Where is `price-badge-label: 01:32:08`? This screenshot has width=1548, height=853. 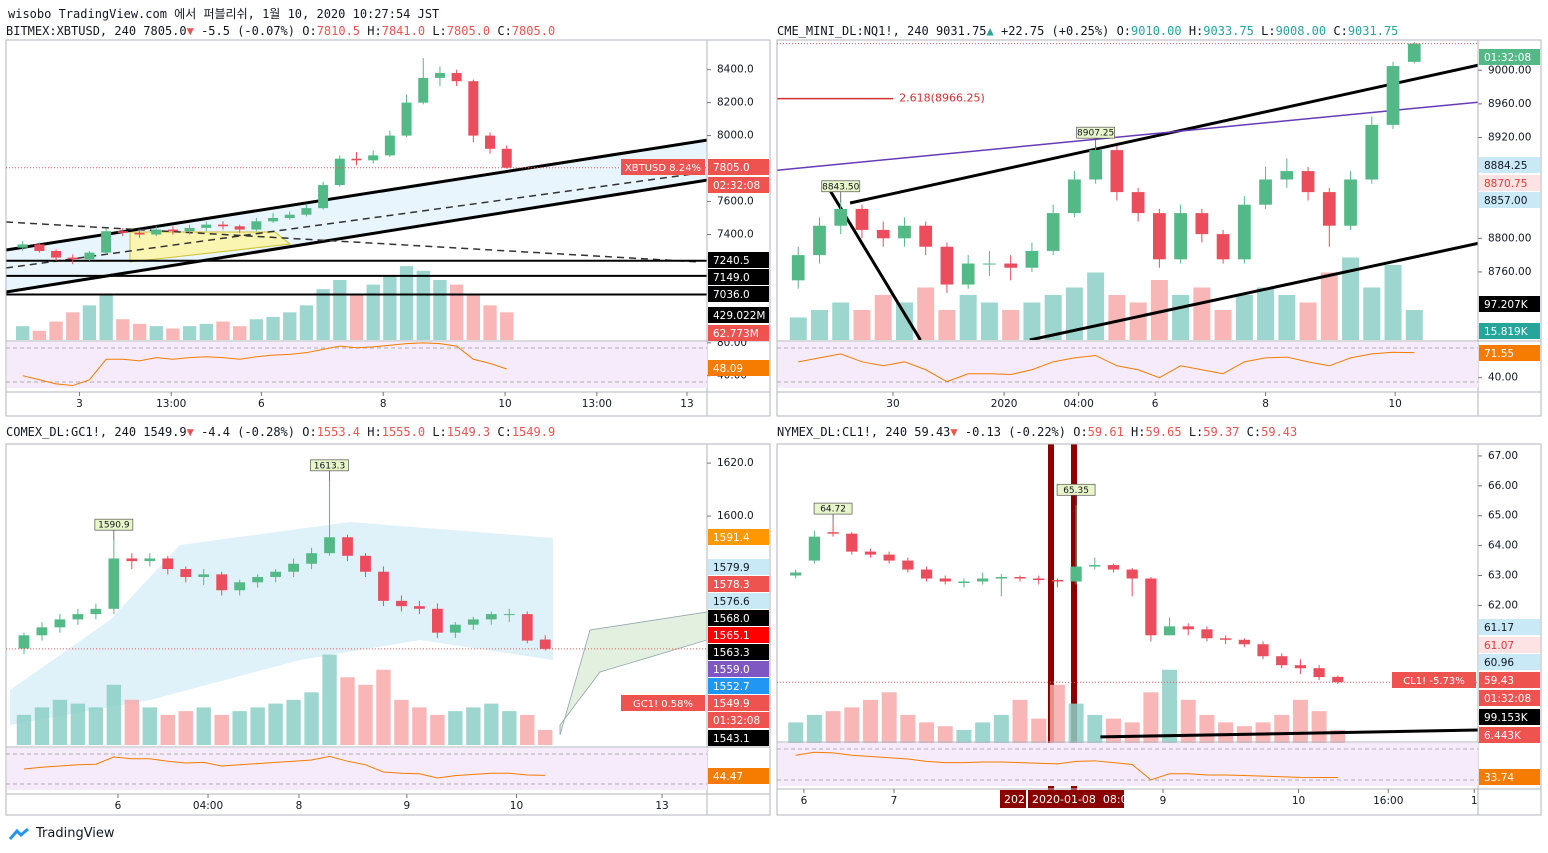 price-badge-label: 01:32:08 is located at coordinates (1507, 699).